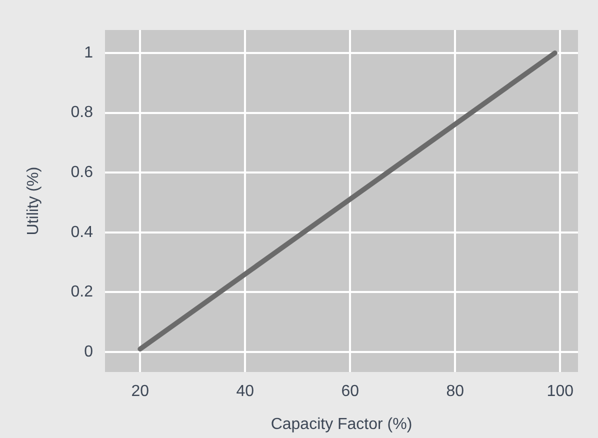 The width and height of the screenshot is (598, 438). What do you see at coordinates (455, 391) in the screenshot?
I see `x-tick-label: 80` at bounding box center [455, 391].